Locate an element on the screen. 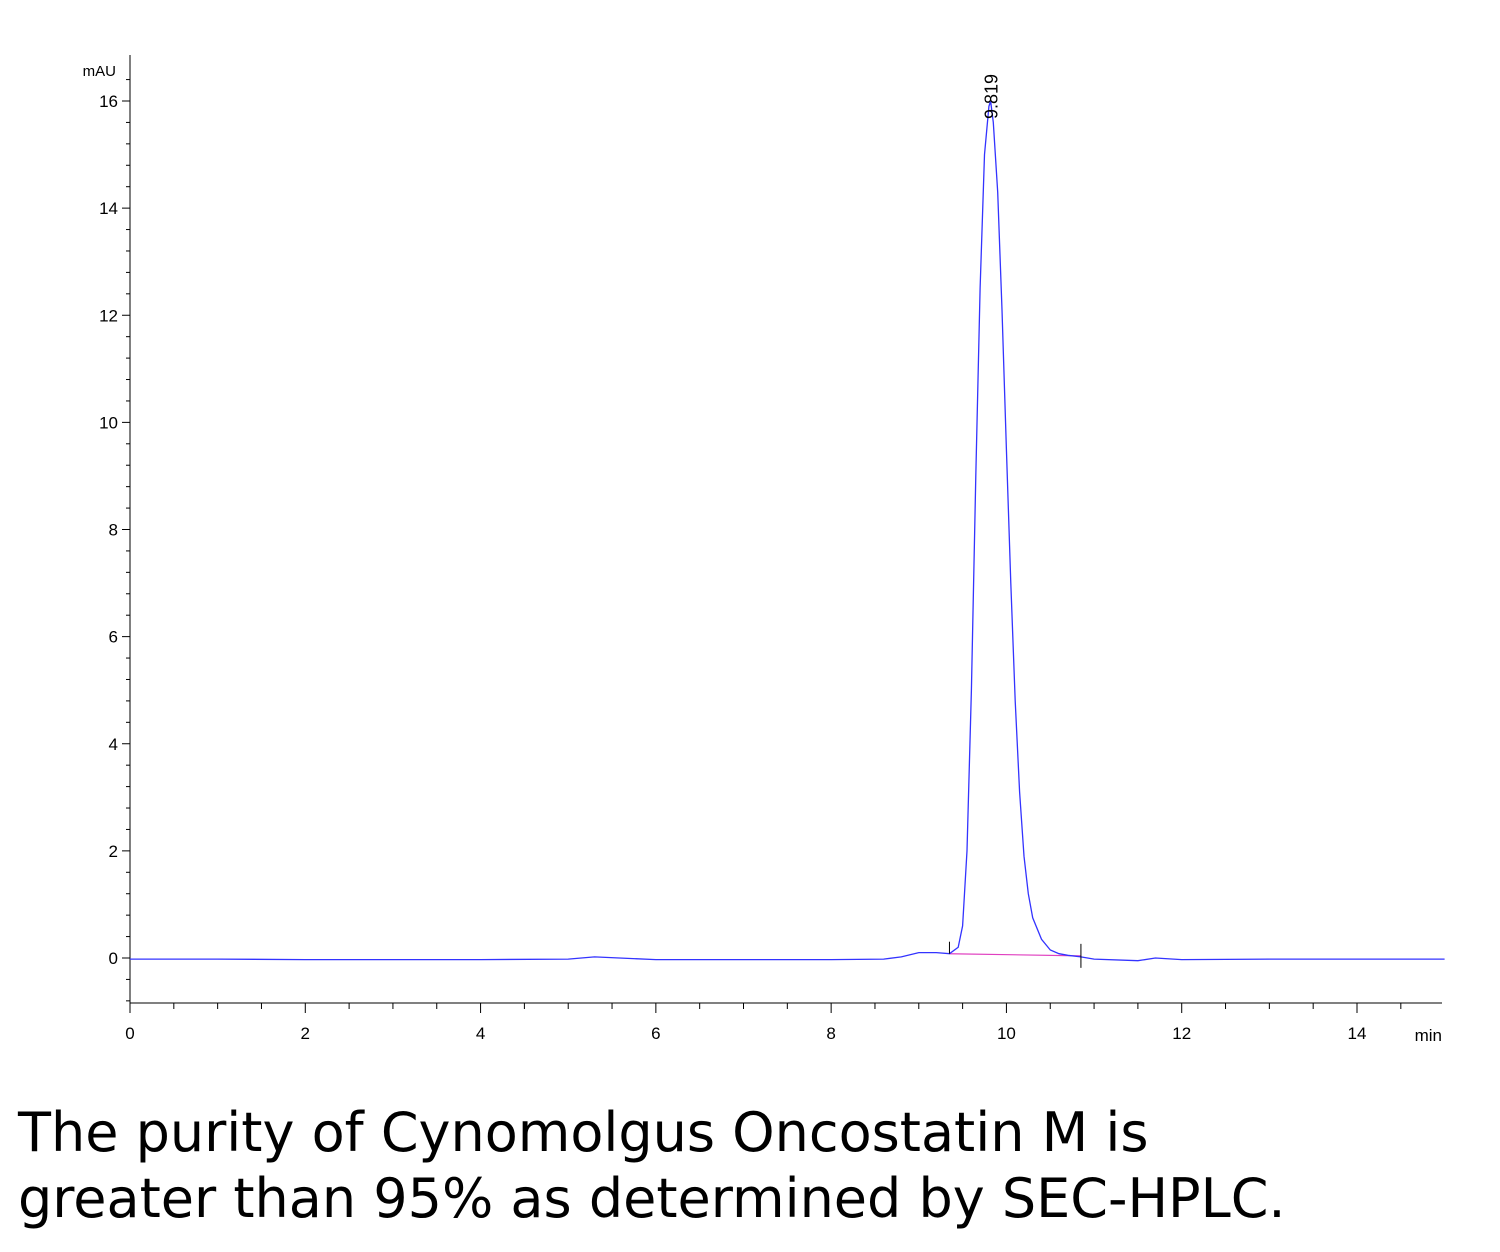 The height and width of the screenshot is (1252, 1500). x-tick-label: 12 is located at coordinates (1181, 1033).